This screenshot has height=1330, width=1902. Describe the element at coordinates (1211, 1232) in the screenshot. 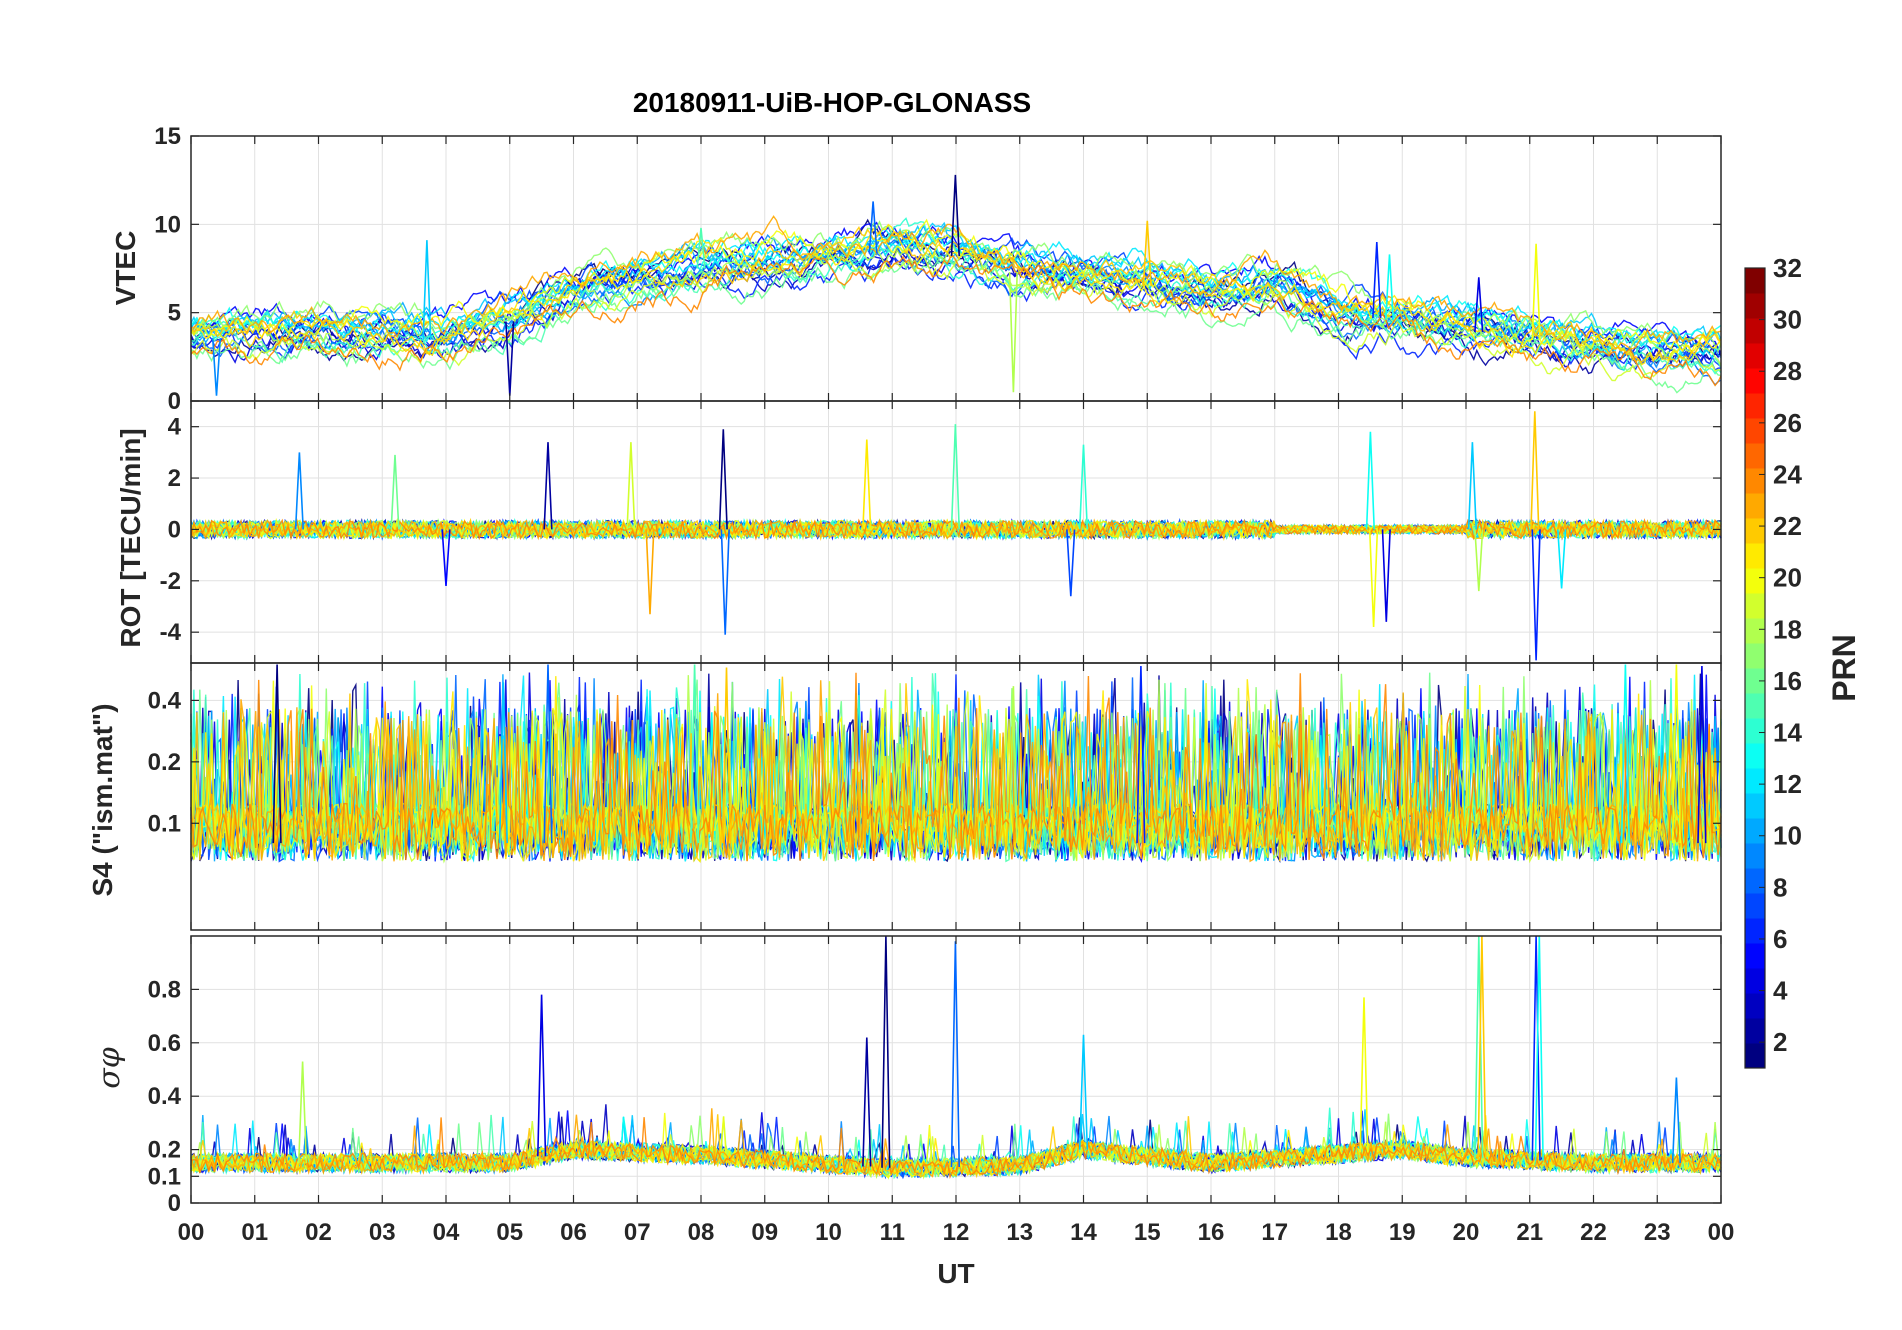

I see `x-tick-label: 16` at that location.